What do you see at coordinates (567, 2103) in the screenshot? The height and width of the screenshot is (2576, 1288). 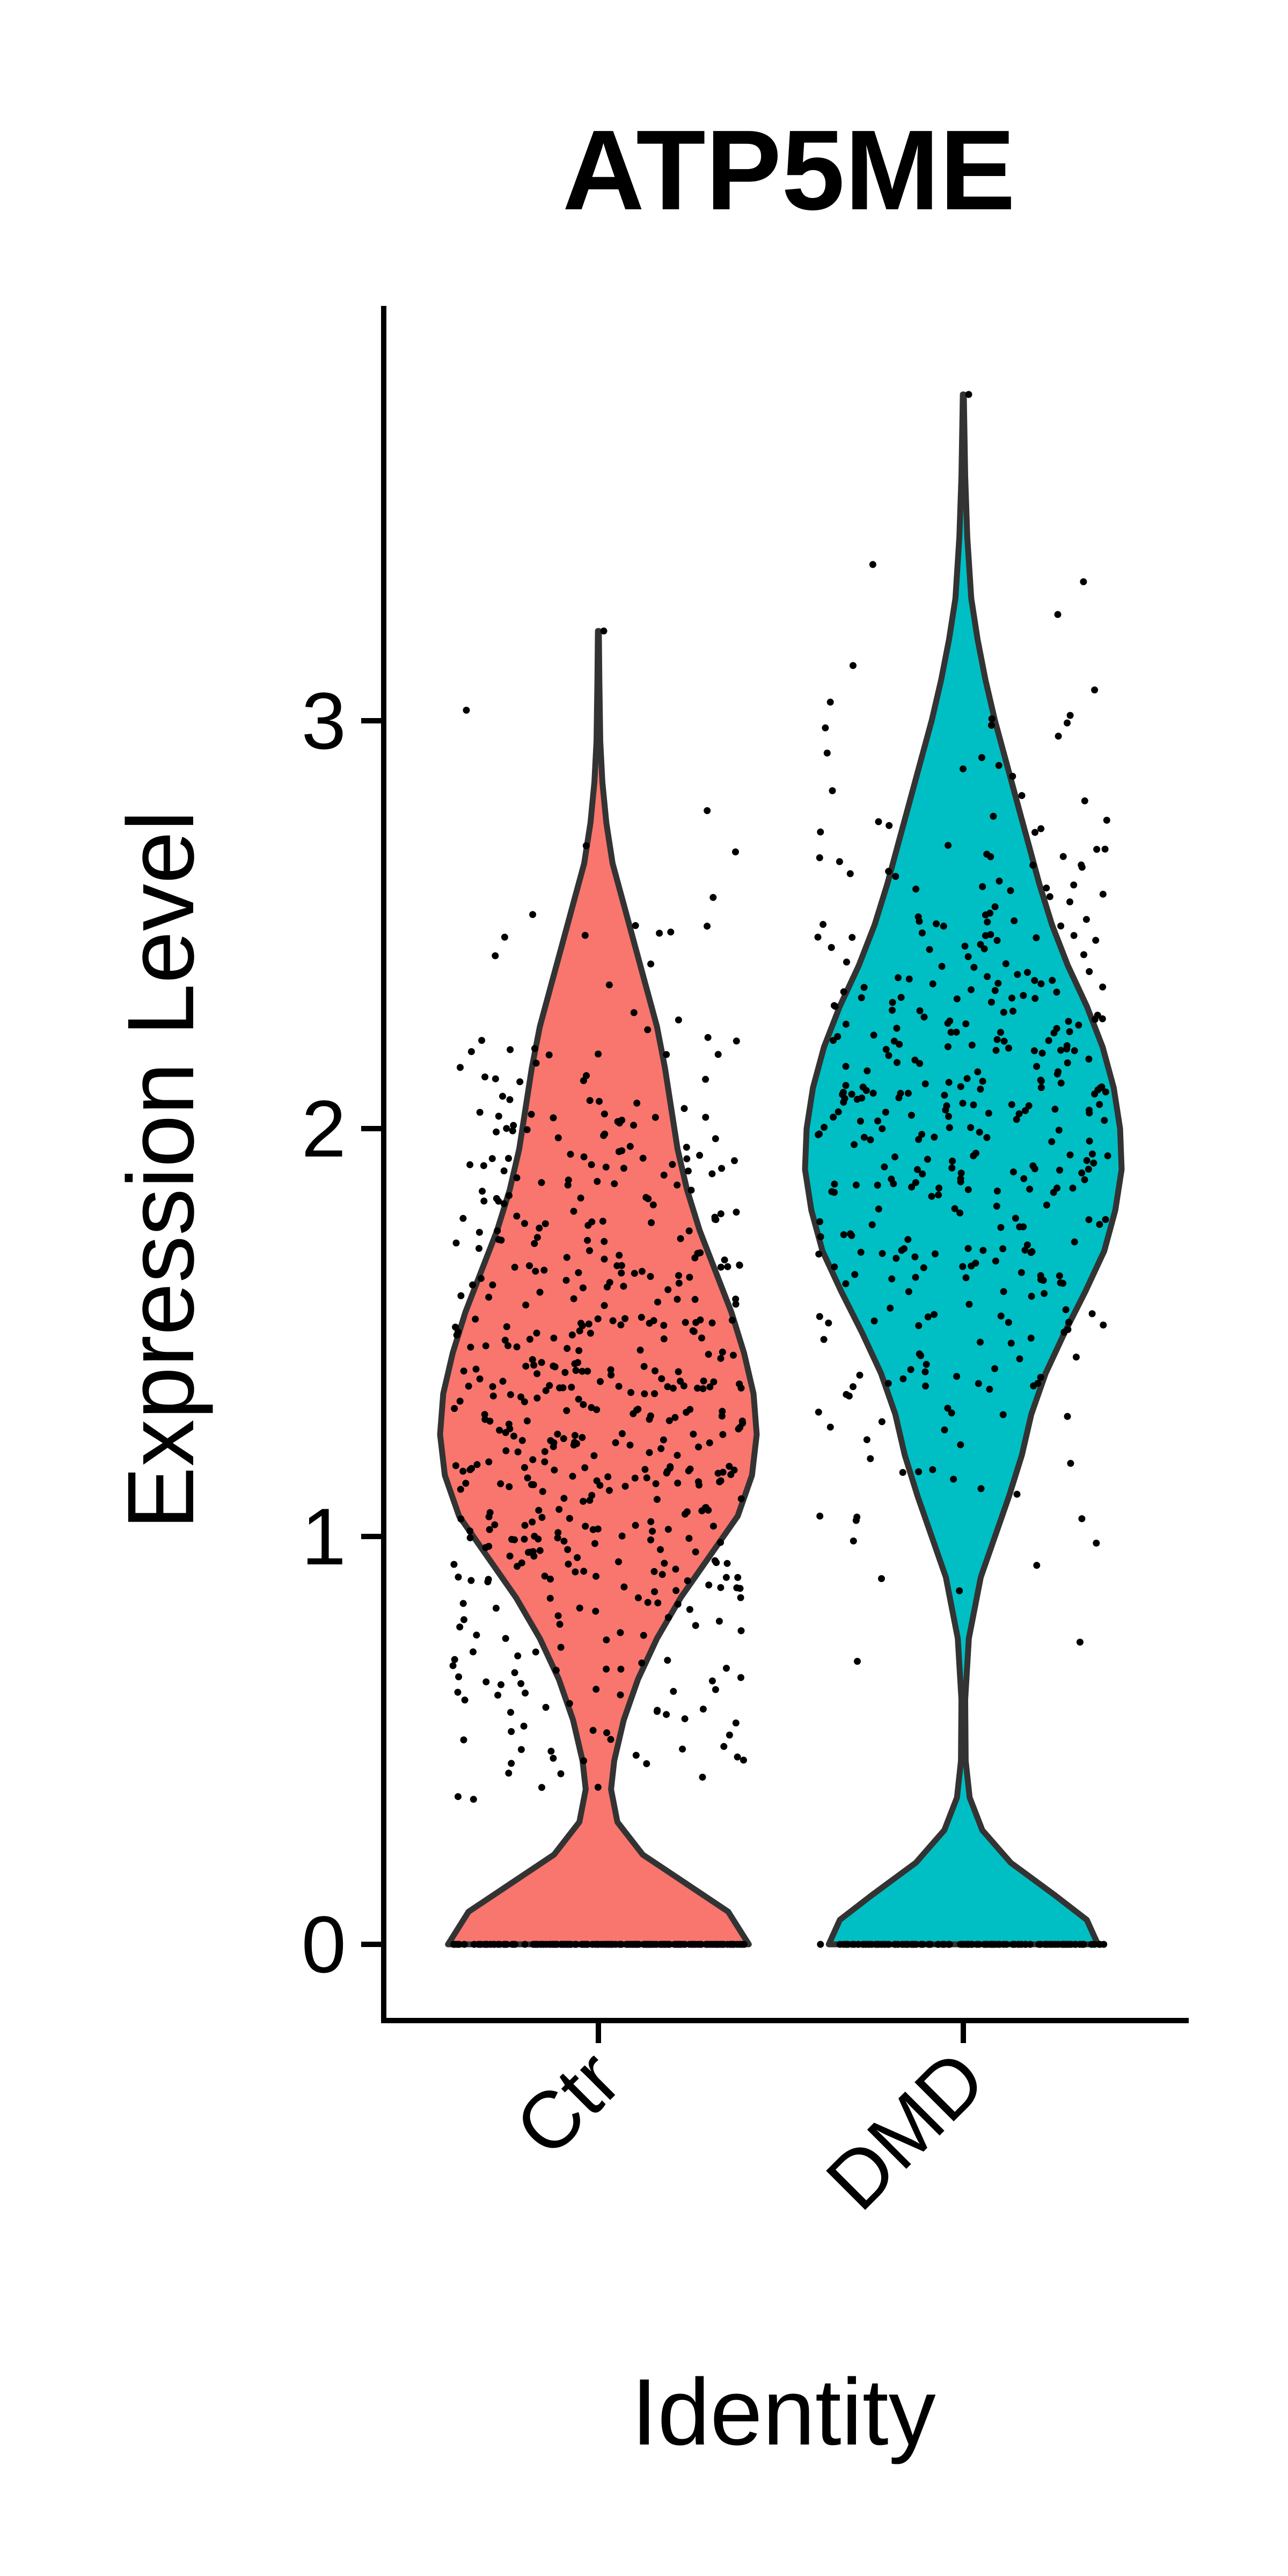 I see `x-tick-label-ctr: Ctr` at bounding box center [567, 2103].